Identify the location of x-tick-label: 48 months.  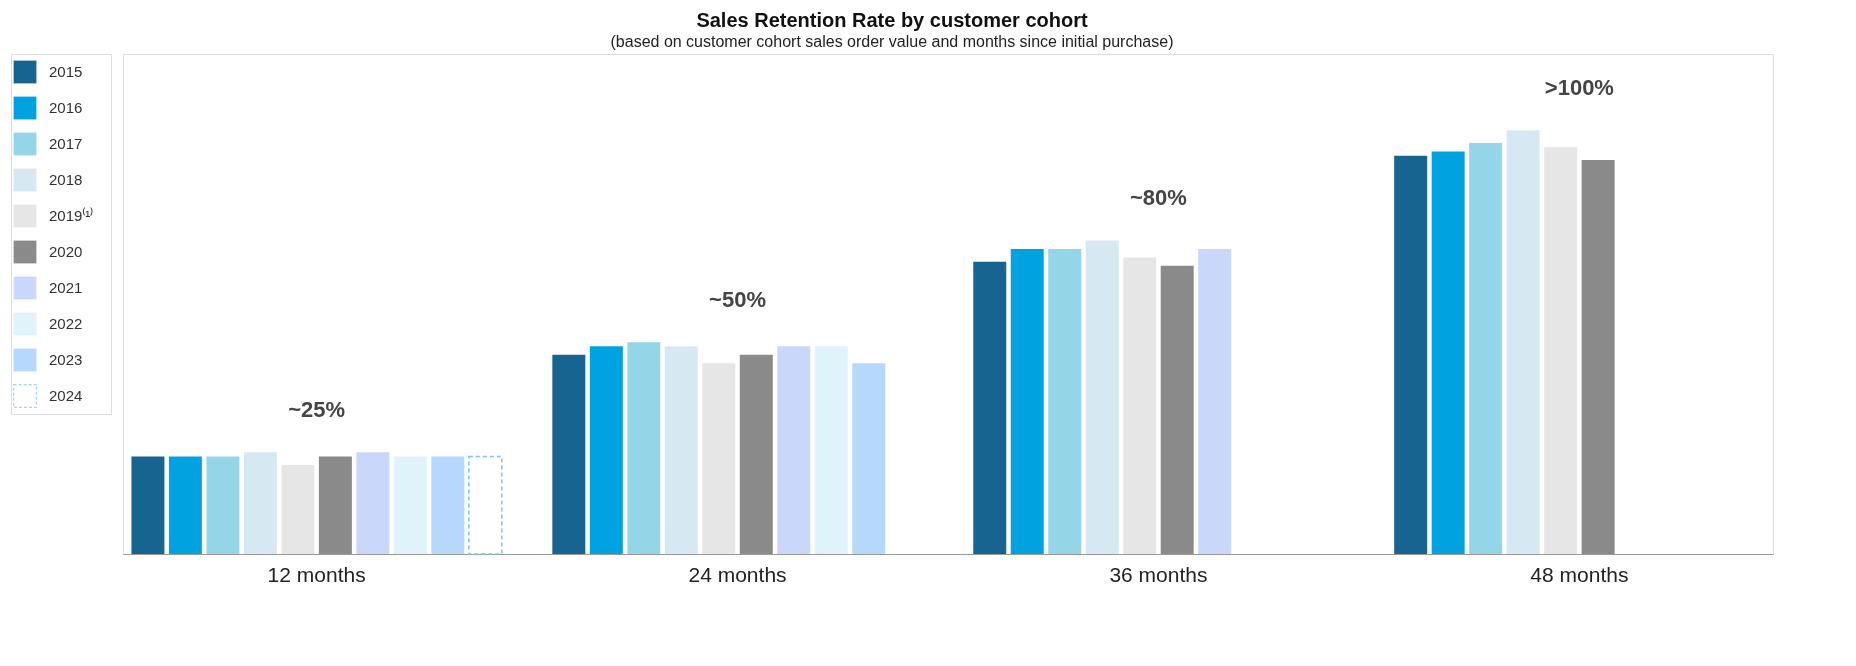
(1579, 574).